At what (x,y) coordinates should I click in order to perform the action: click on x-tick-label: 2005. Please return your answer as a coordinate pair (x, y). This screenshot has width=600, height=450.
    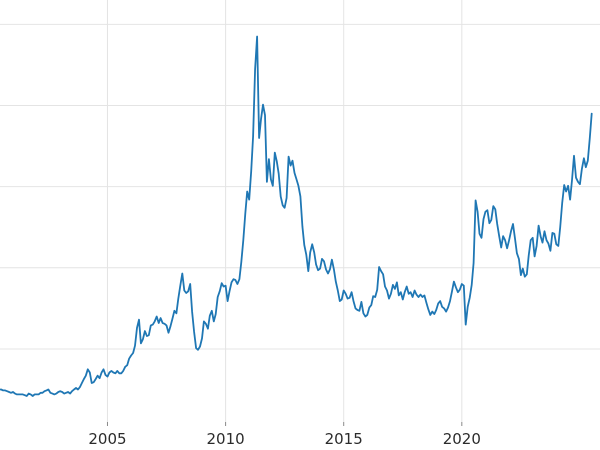
    Looking at the image, I should click on (107, 439).